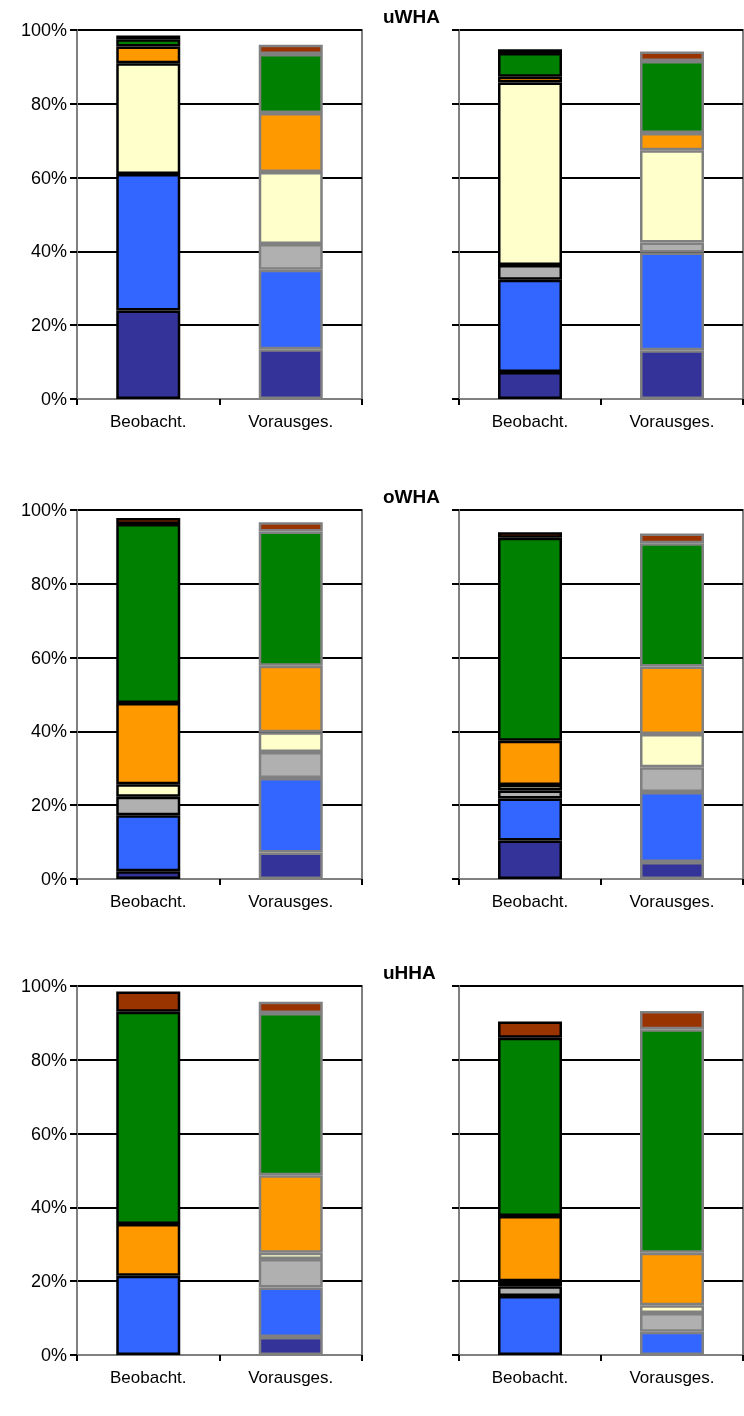 This screenshot has width=744, height=1416. I want to click on chart-title: uWHA, so click(412, 16).